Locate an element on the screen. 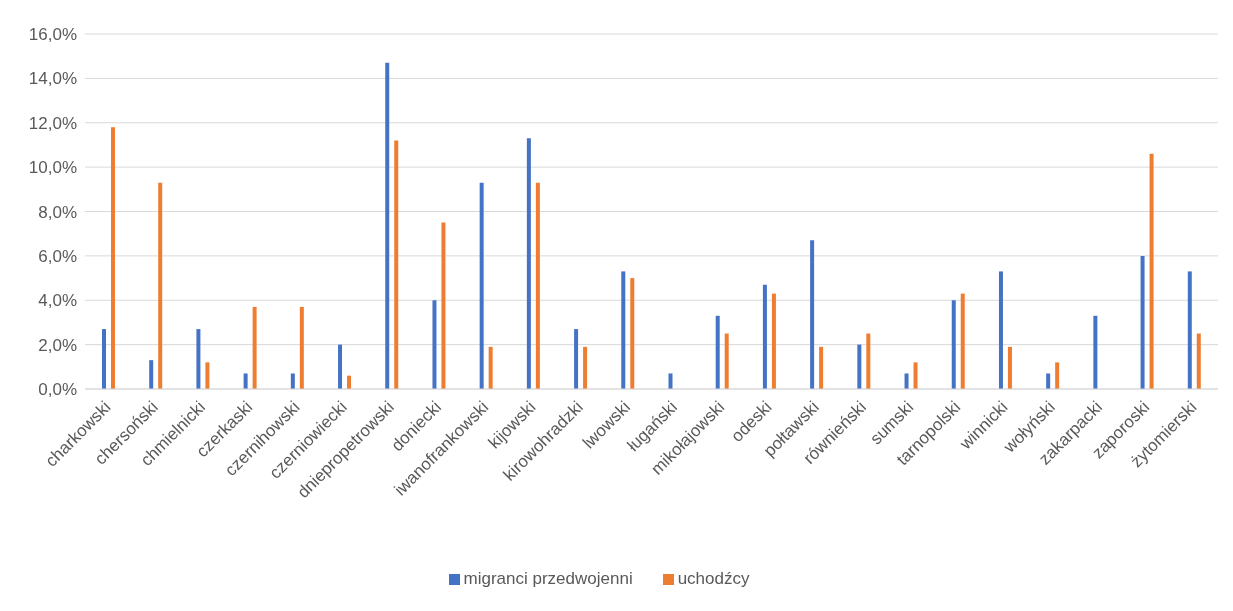  y-tick-label: 2,0% is located at coordinates (57, 345).